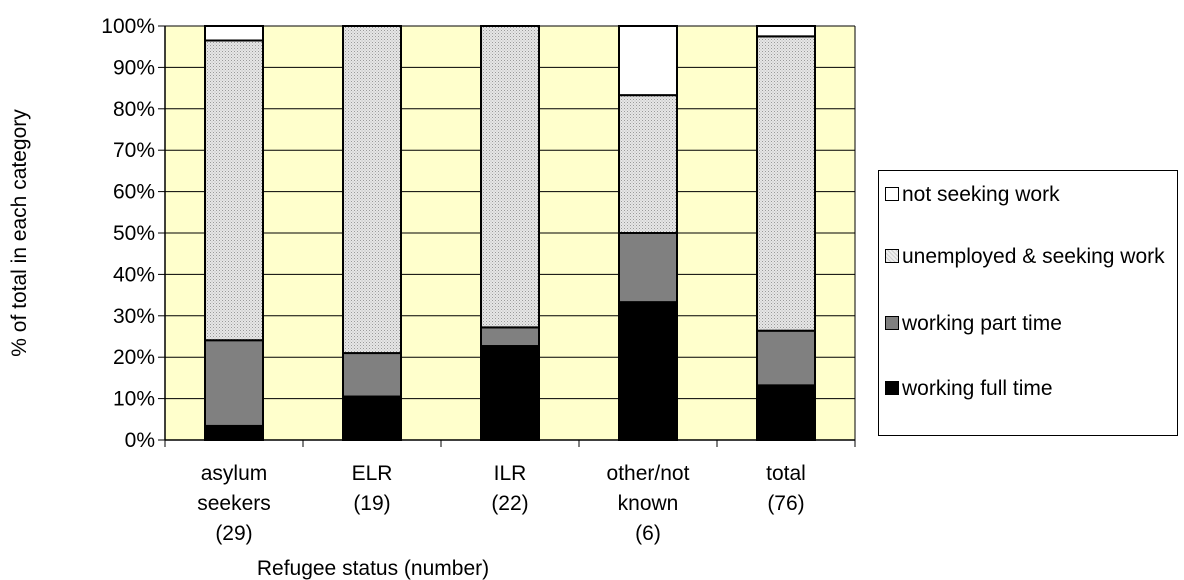  Describe the element at coordinates (140, 440) in the screenshot. I see `y-tick-label: 0%` at that location.